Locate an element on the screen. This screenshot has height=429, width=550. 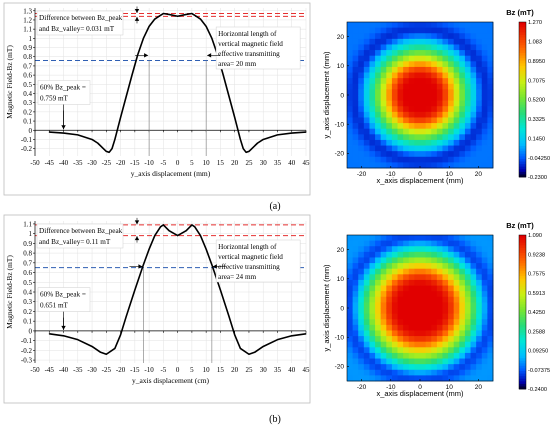
y-tick-label: 1.1 is located at coordinates (27, 224).